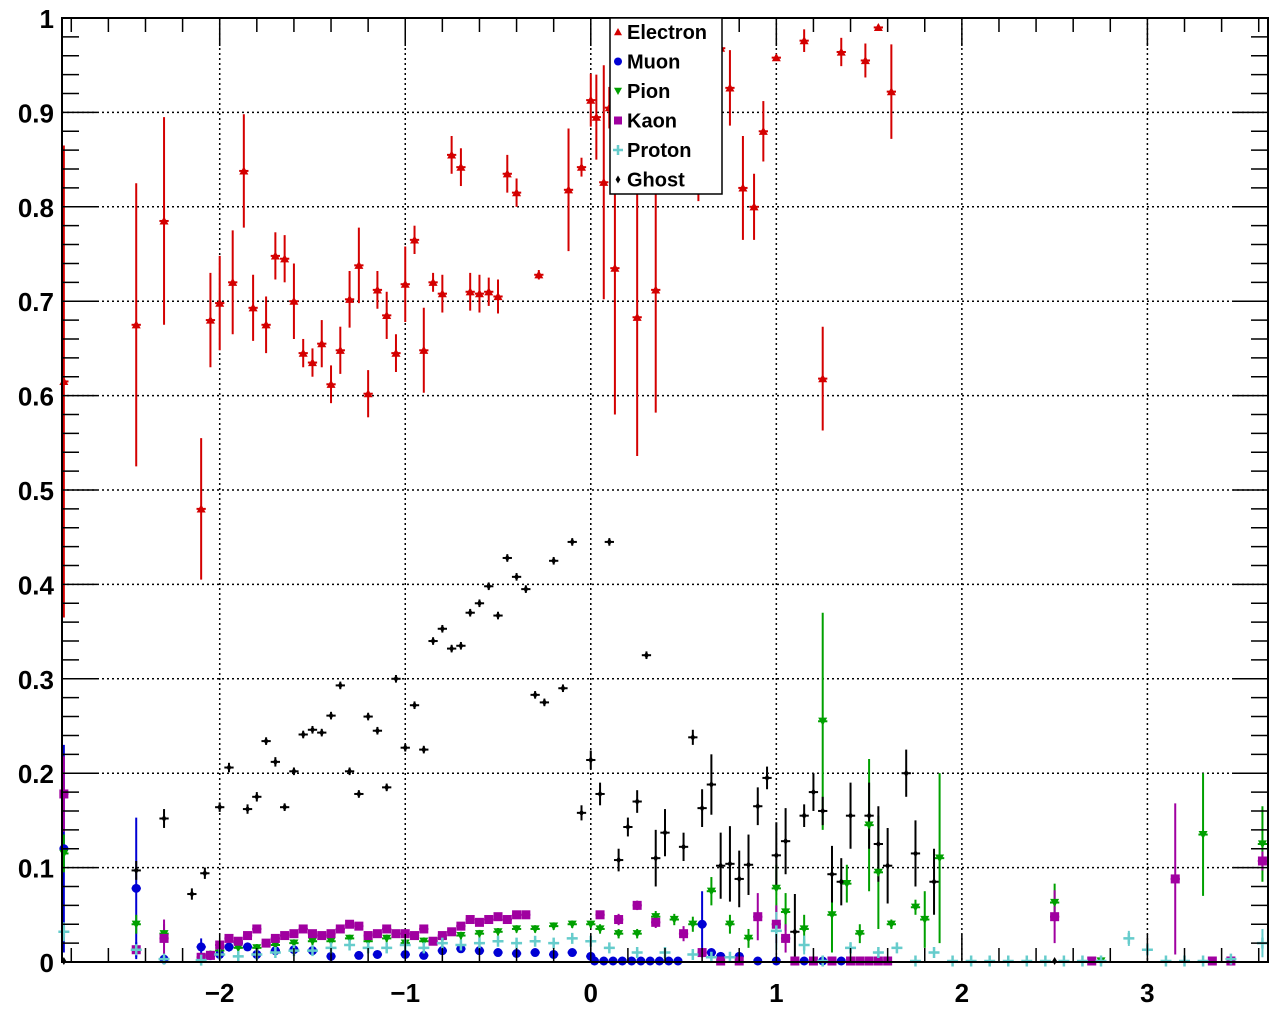  What do you see at coordinates (776, 993) in the screenshot?
I see `x-tick-label: 1` at bounding box center [776, 993].